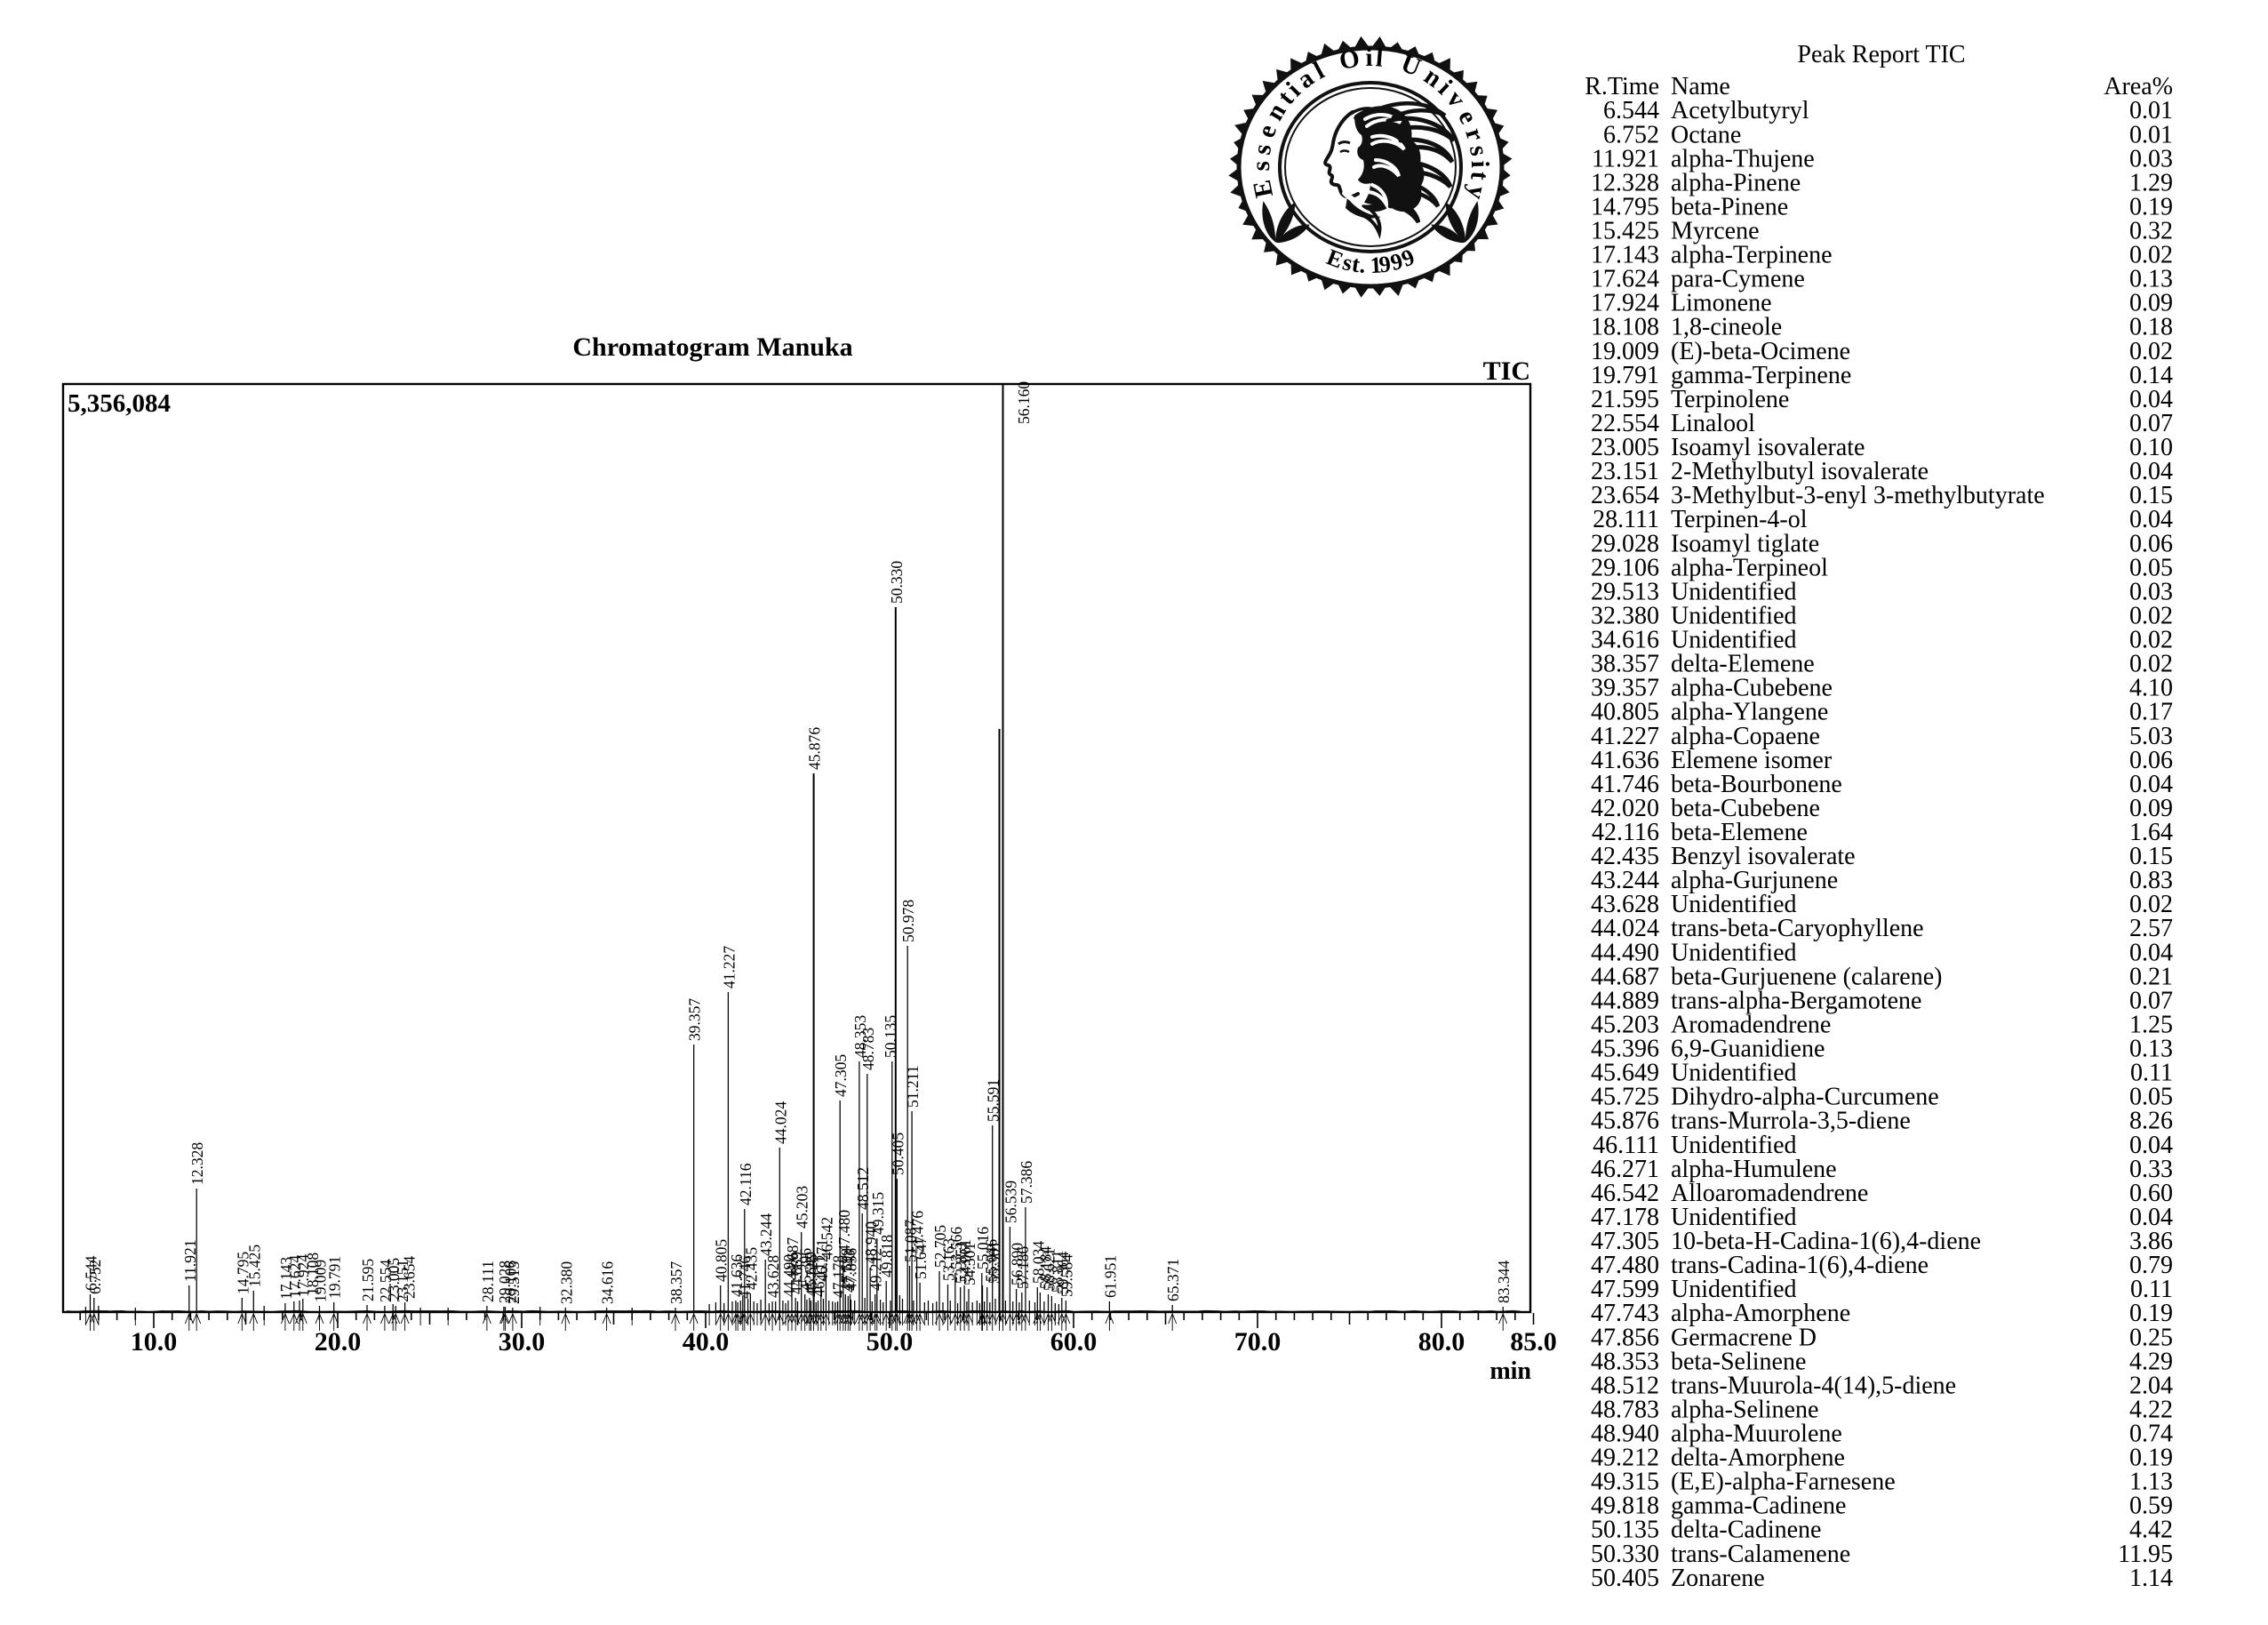  I want to click on svg-text: 30.0, so click(522, 1342).